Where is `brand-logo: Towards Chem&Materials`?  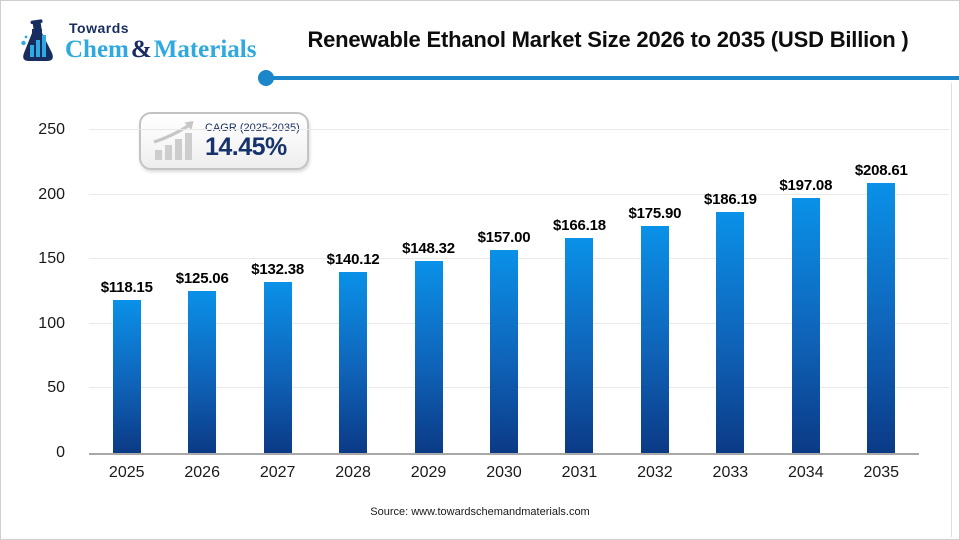 brand-logo: Towards Chem&Materials is located at coordinates (137, 41).